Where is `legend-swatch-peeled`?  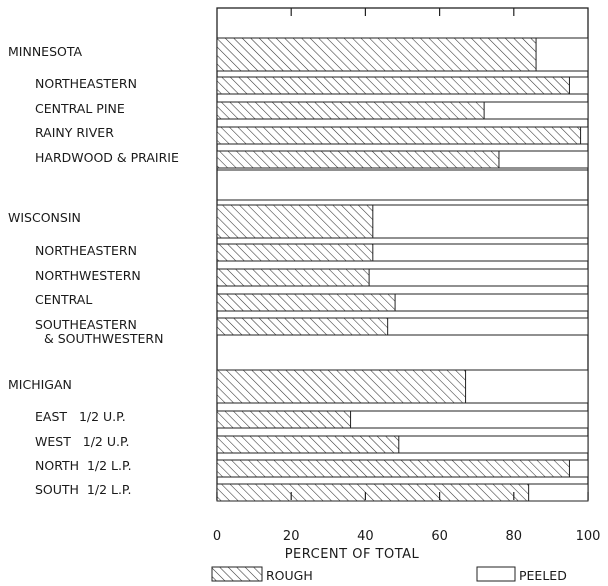
legend-swatch-peeled is located at coordinates (496, 574).